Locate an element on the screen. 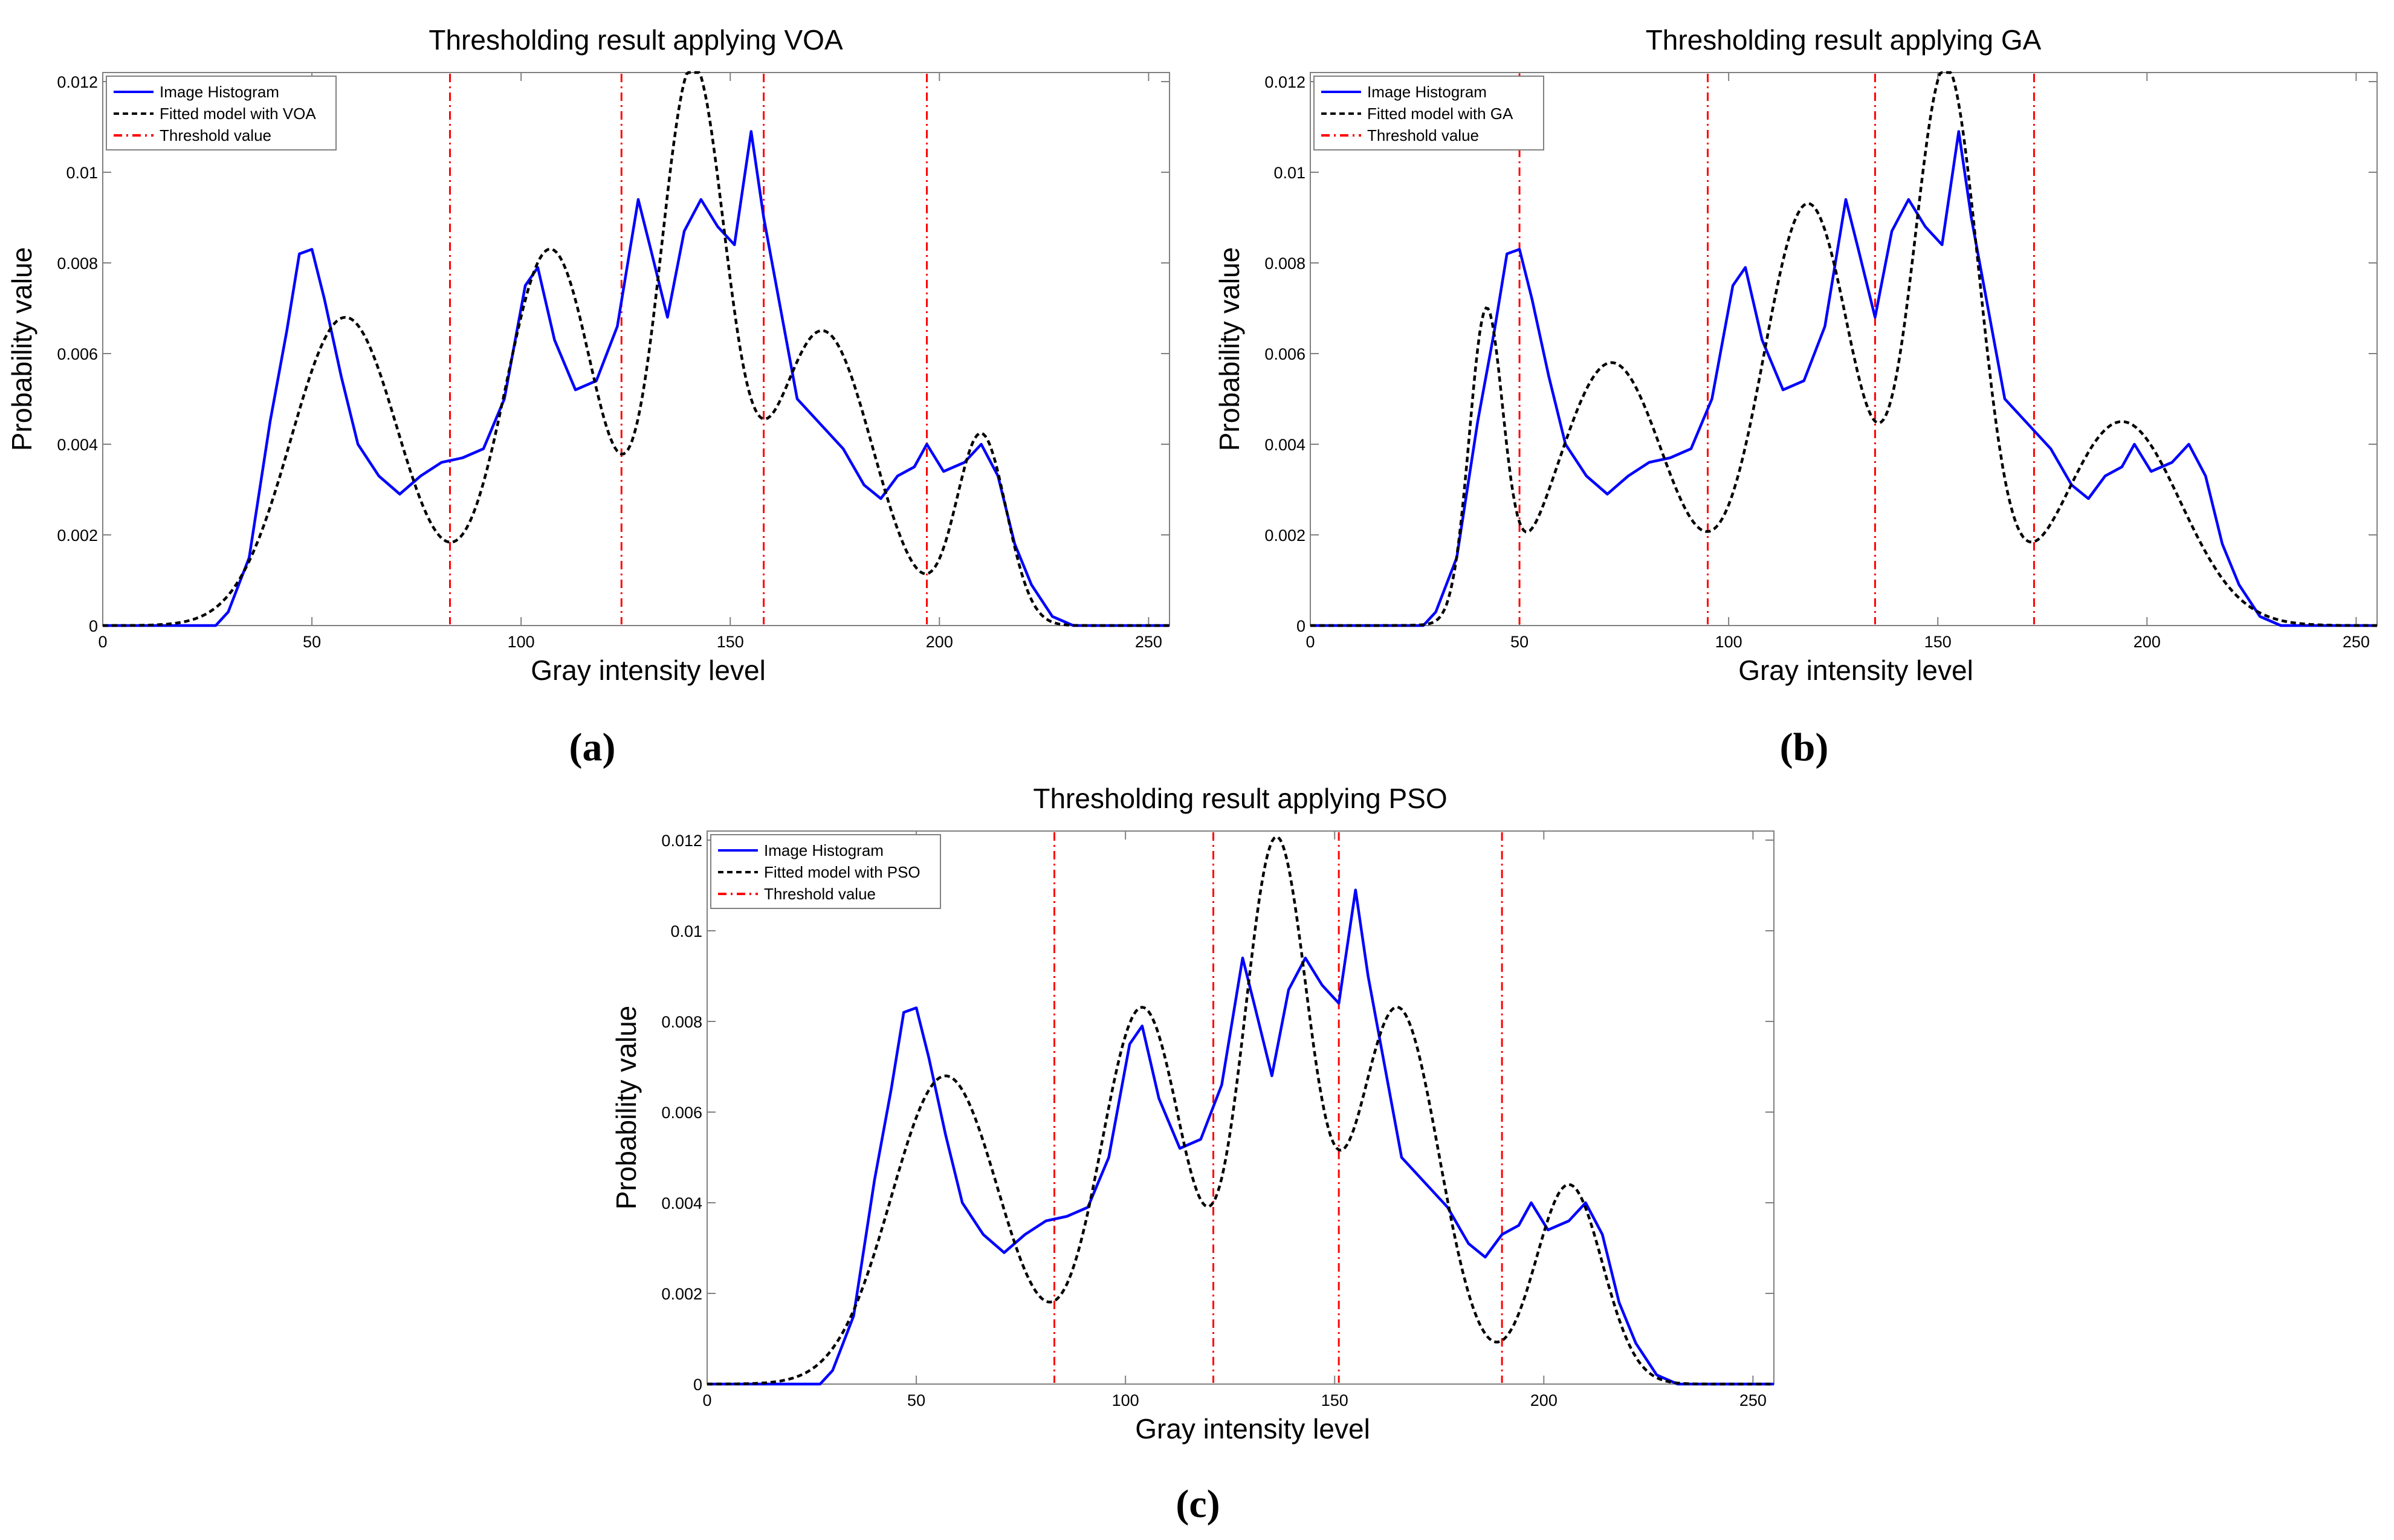  chart-title: Thresholding result applying GA is located at coordinates (1844, 40).